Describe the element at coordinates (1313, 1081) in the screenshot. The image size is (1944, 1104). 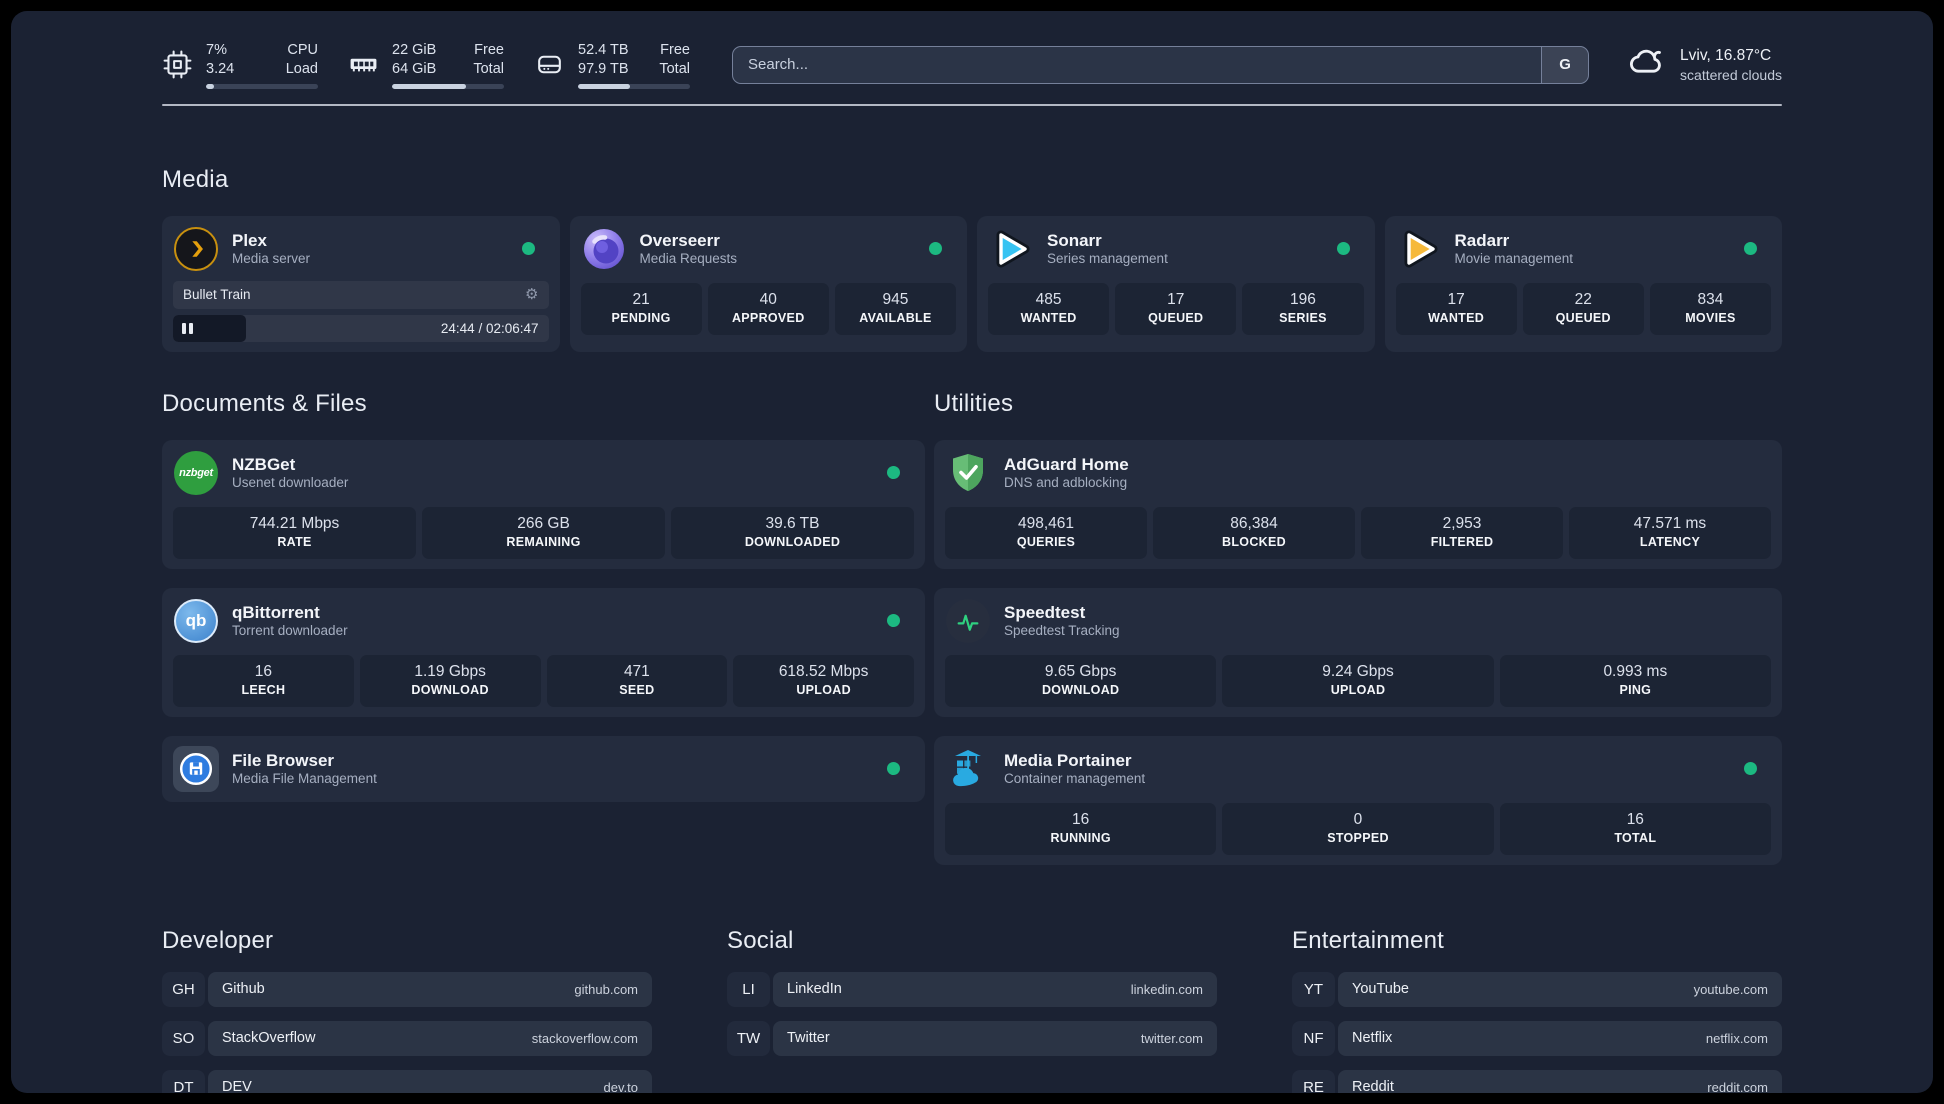
I see `bookmark-abbr: RE` at that location.